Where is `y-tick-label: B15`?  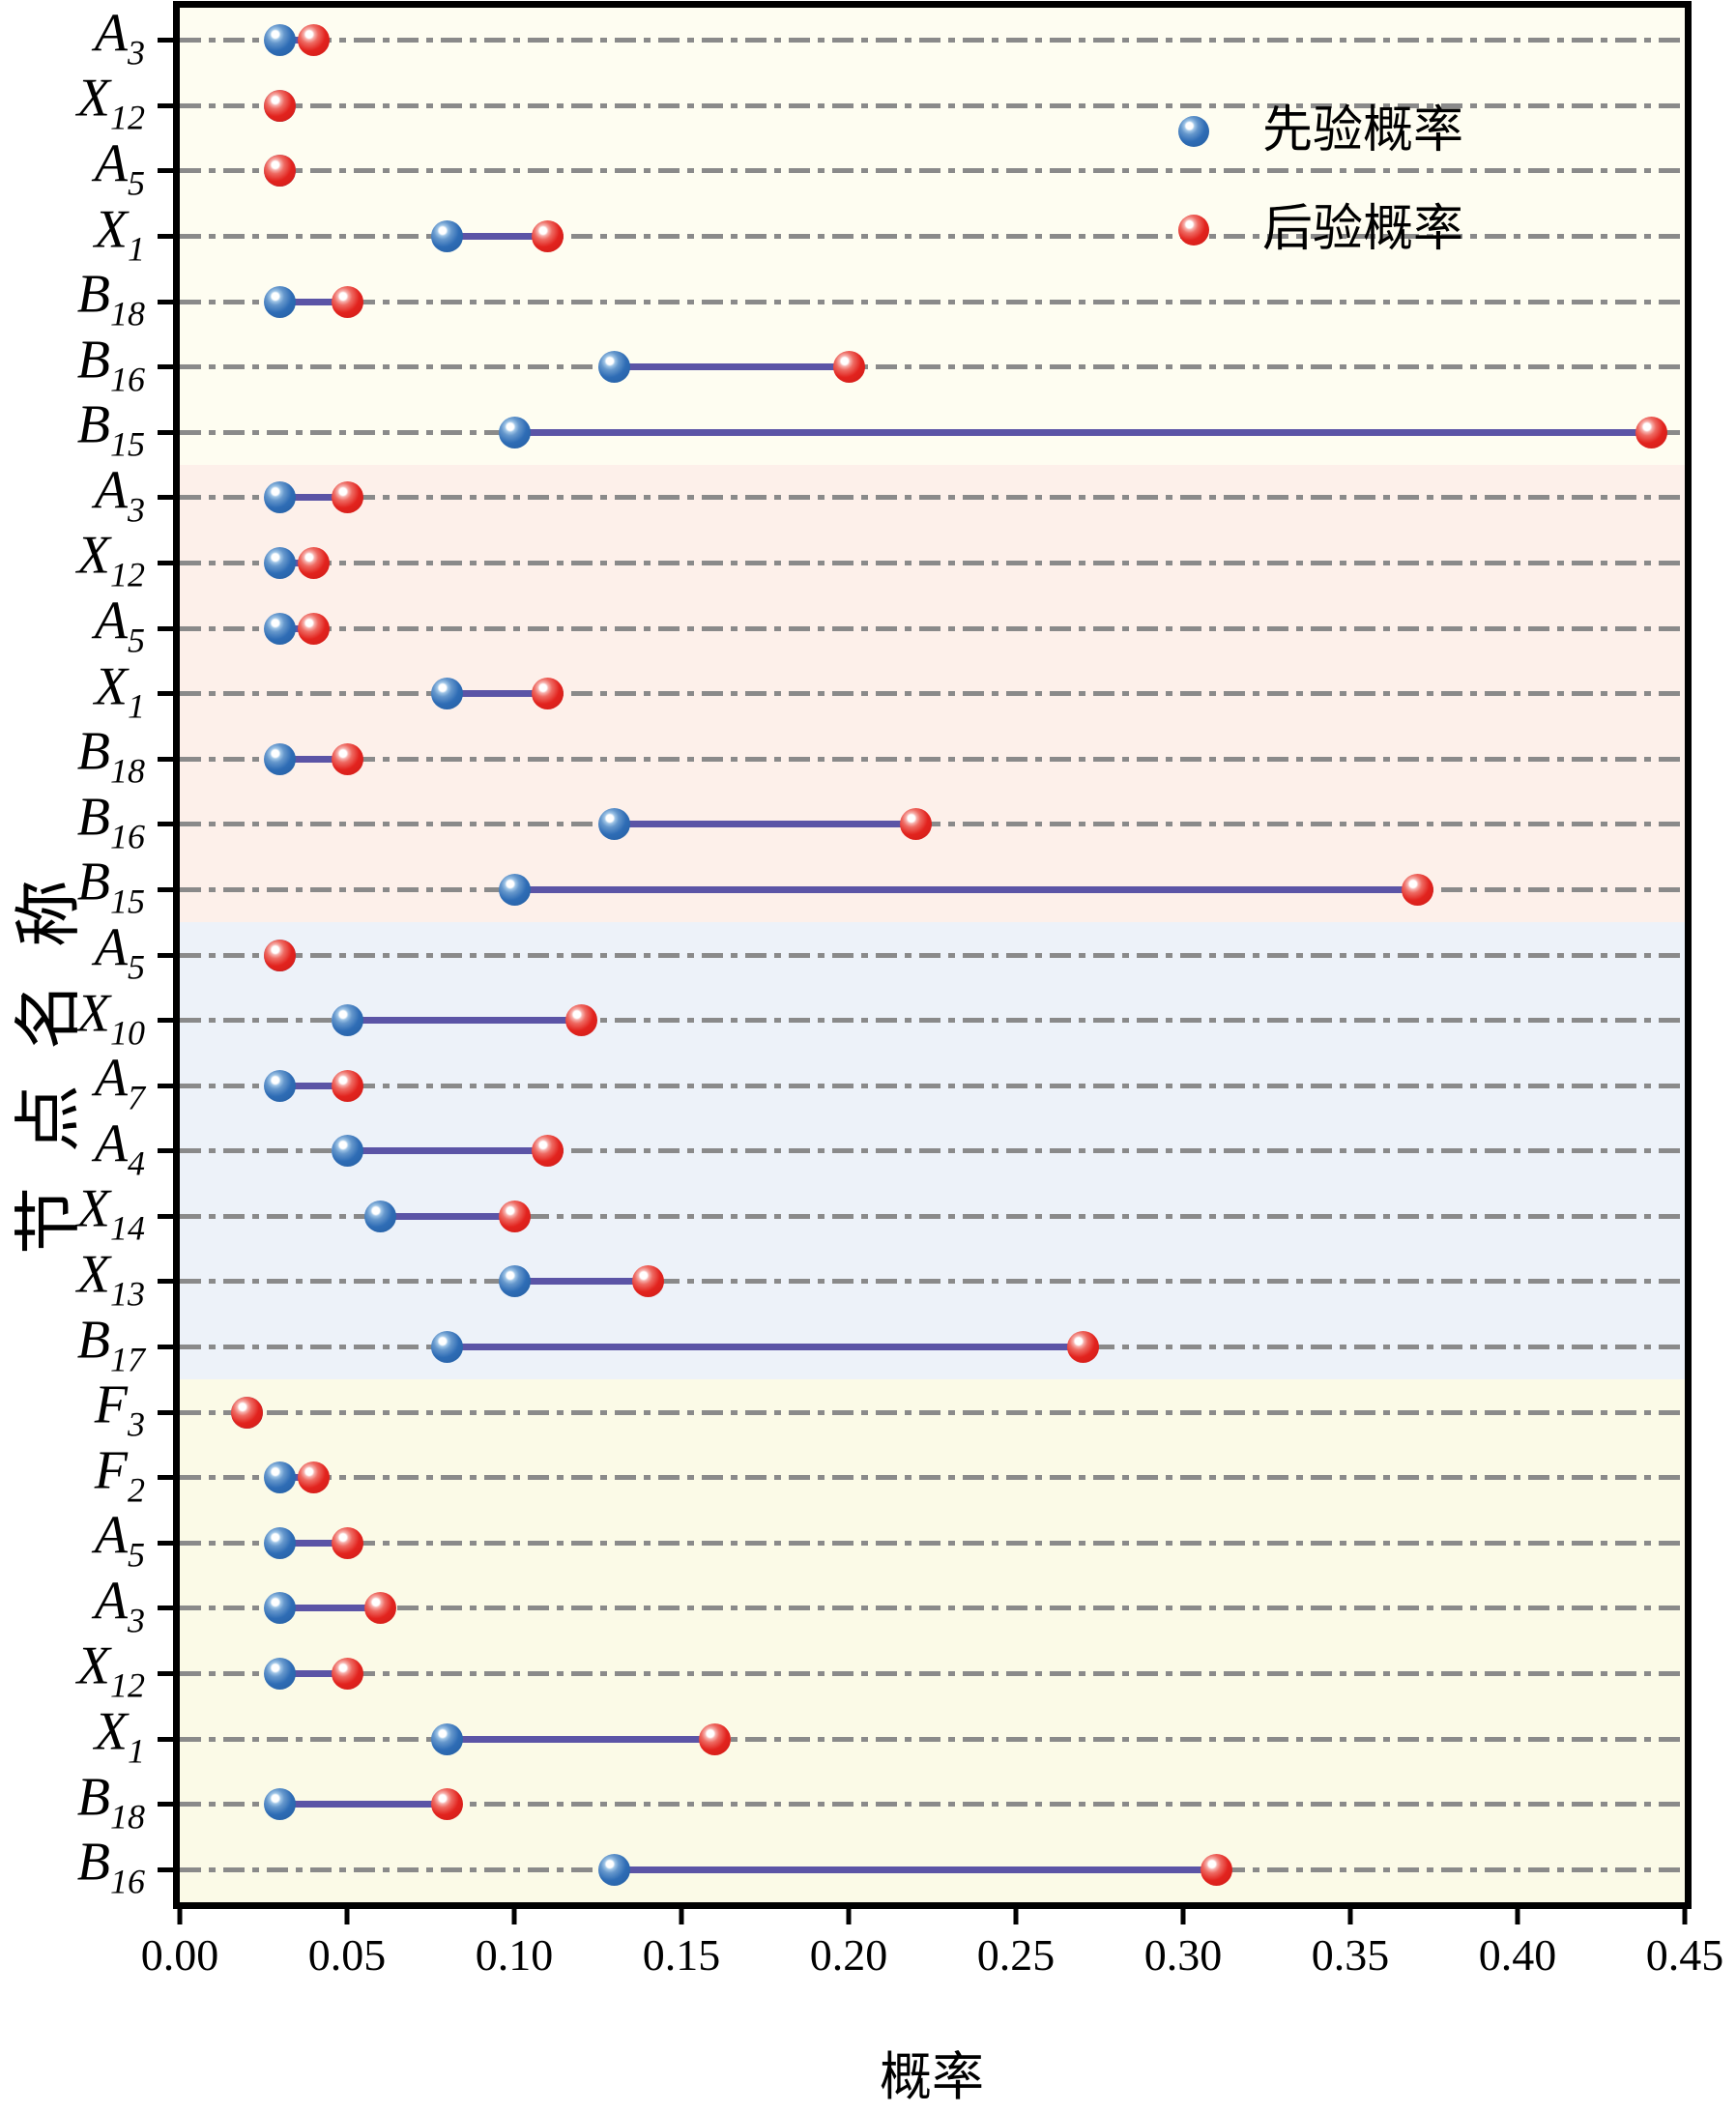 y-tick-label: B15 is located at coordinates (111, 430).